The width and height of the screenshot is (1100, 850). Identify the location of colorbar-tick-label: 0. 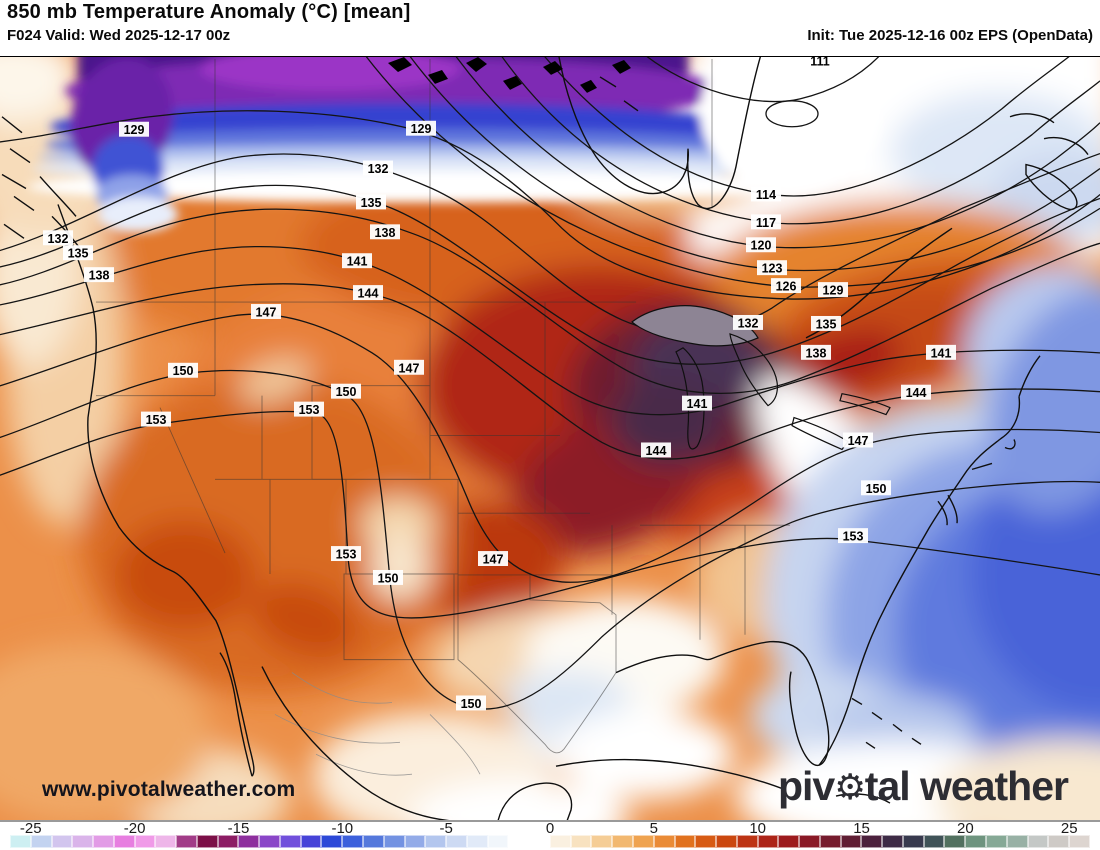
(550, 828).